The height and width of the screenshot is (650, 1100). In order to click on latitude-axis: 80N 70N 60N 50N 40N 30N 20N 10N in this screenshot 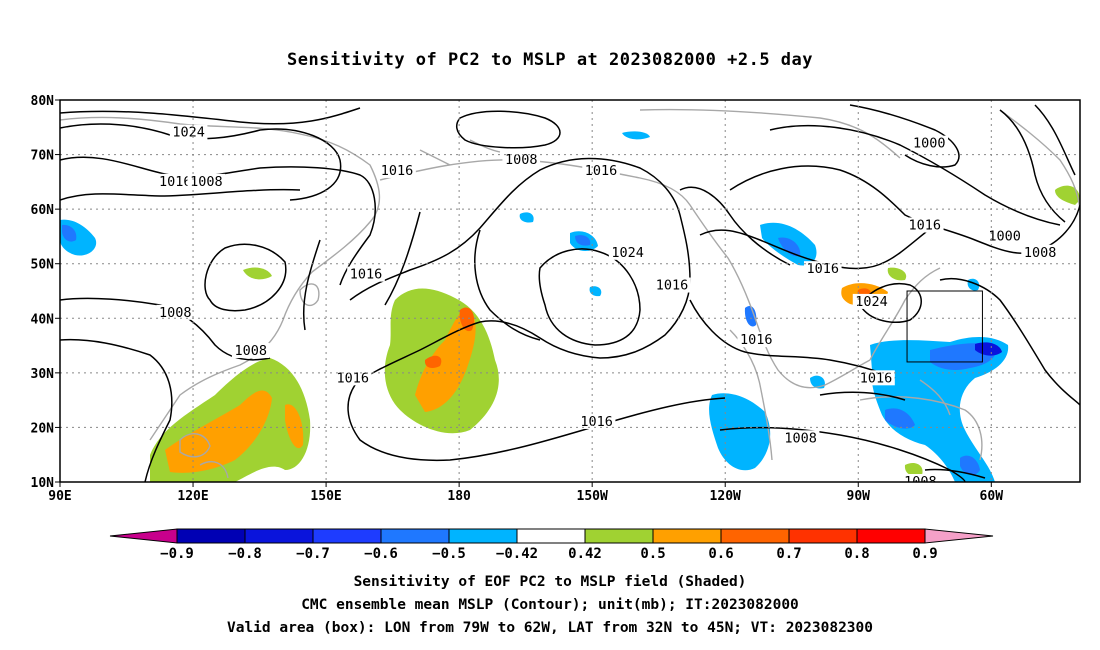, I will do `click(45, 292)`.